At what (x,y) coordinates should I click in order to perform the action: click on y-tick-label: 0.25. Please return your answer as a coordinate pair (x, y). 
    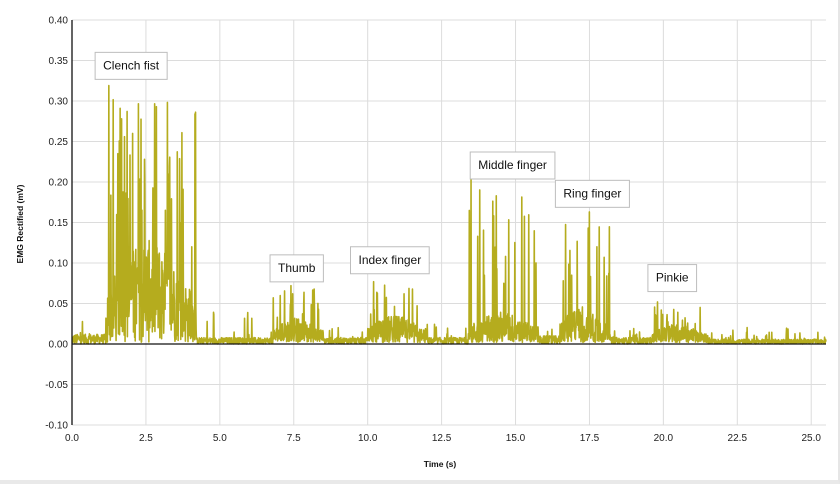
    Looking at the image, I should click on (59, 142).